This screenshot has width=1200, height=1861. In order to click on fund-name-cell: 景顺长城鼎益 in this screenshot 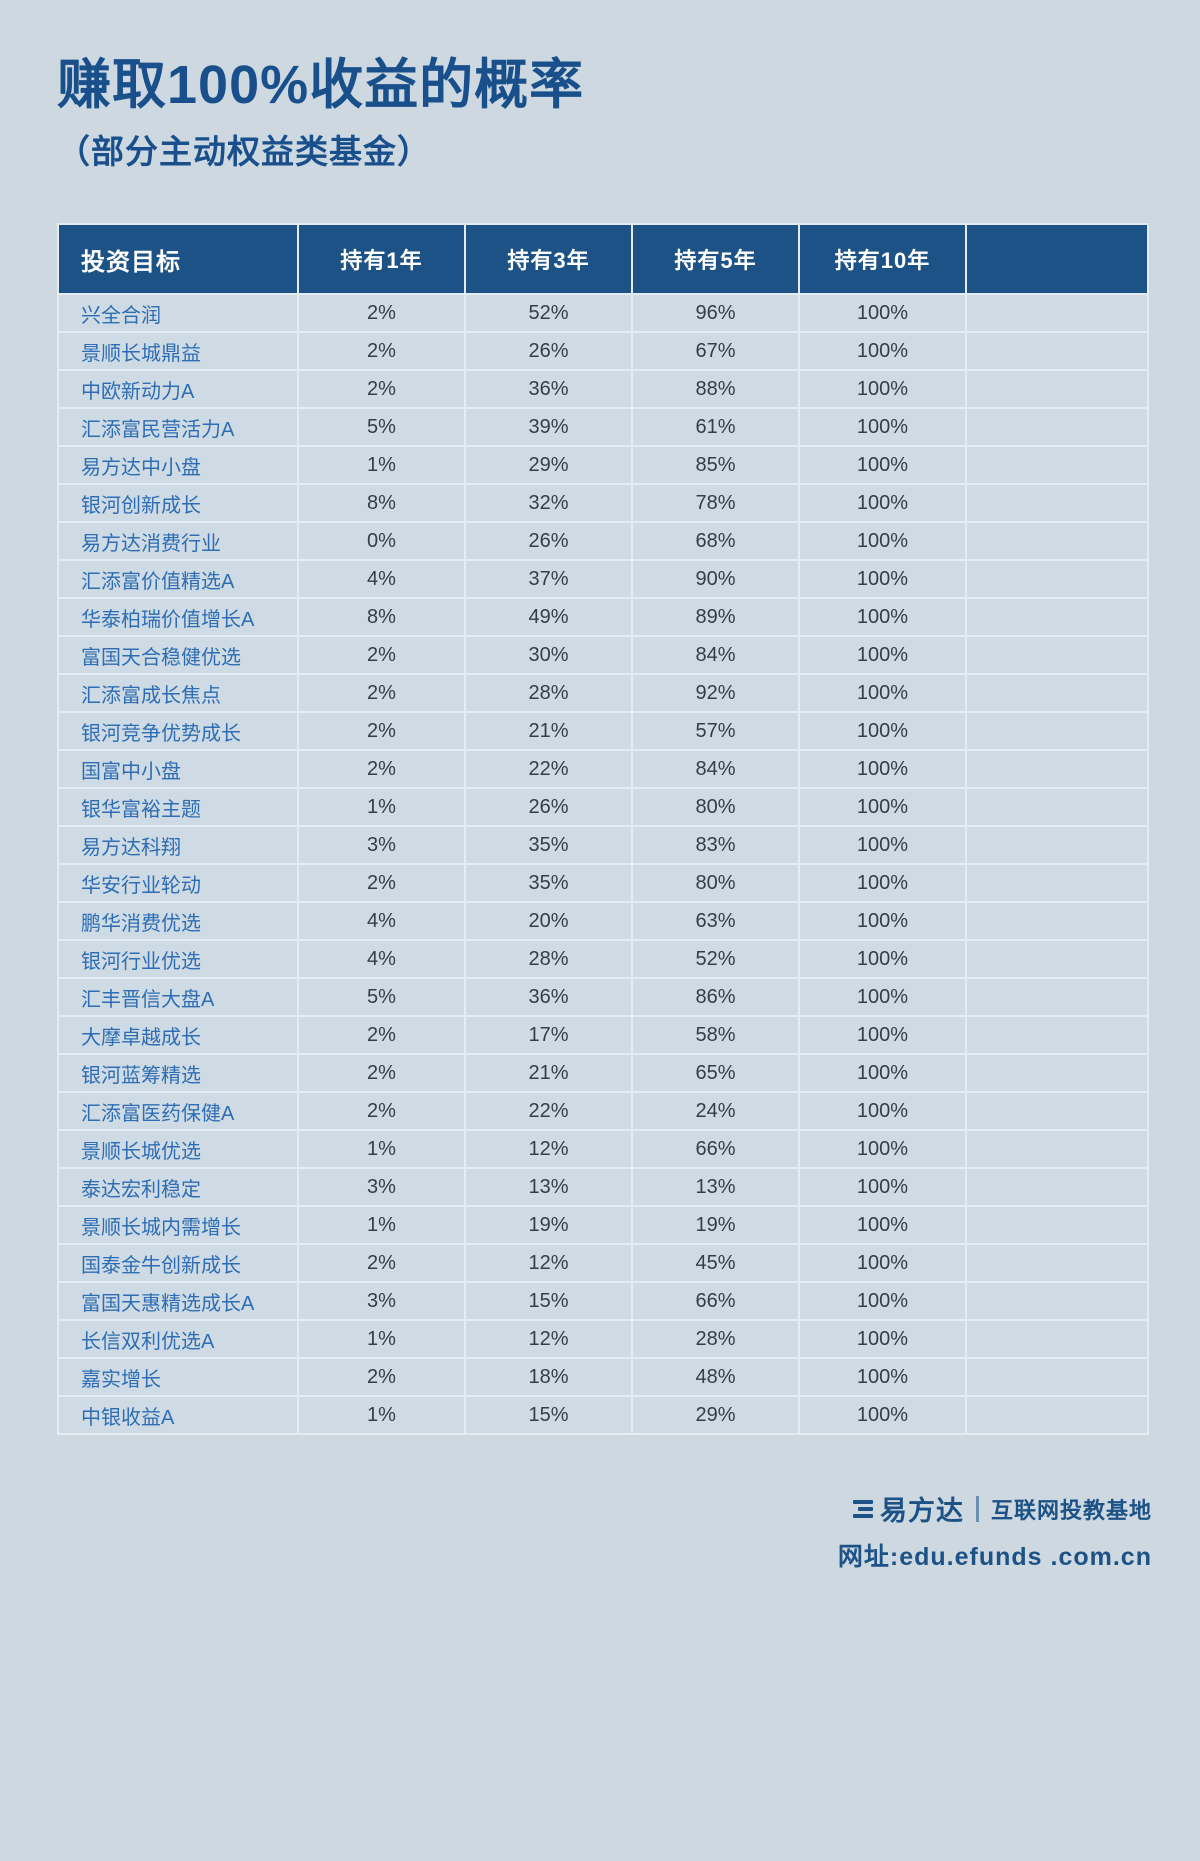, I will do `click(178, 351)`.